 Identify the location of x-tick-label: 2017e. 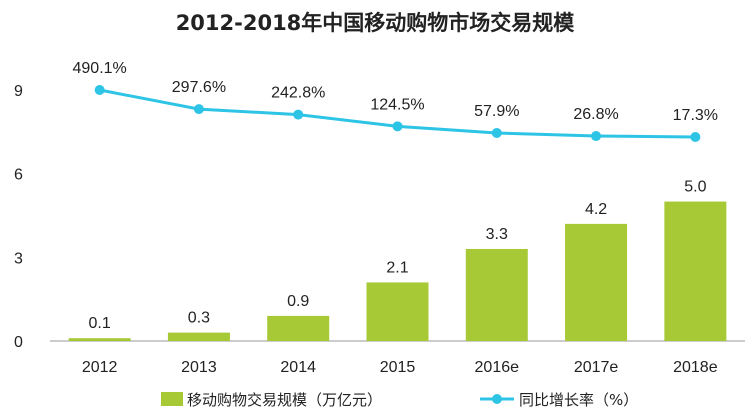
(596, 367).